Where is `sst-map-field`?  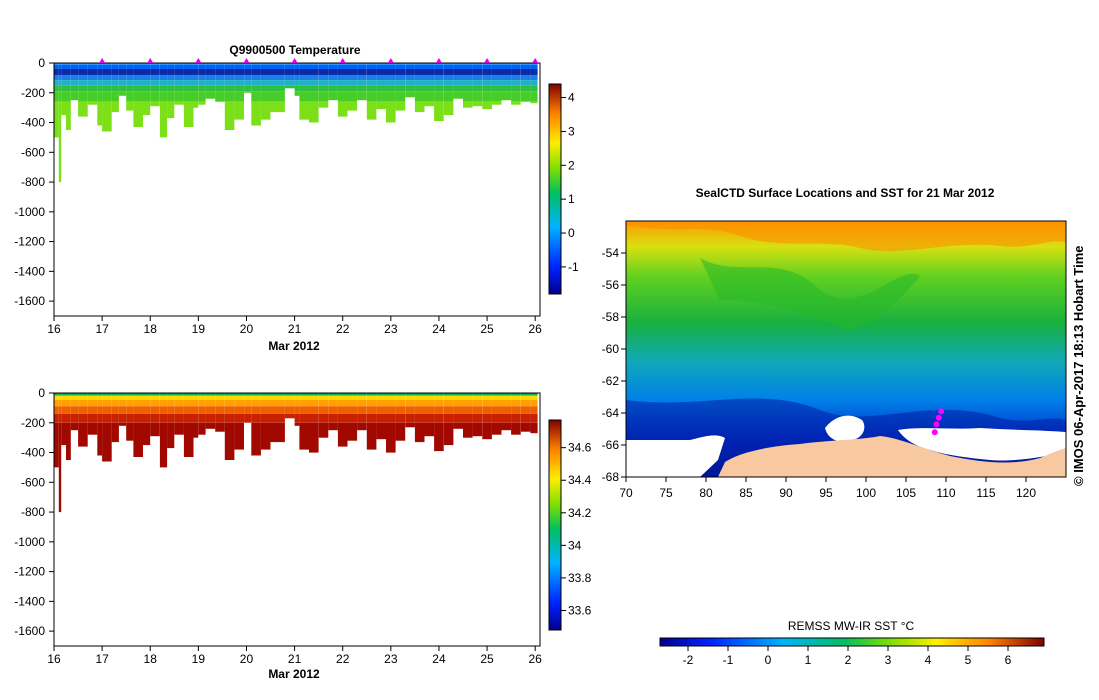 sst-map-field is located at coordinates (846, 349).